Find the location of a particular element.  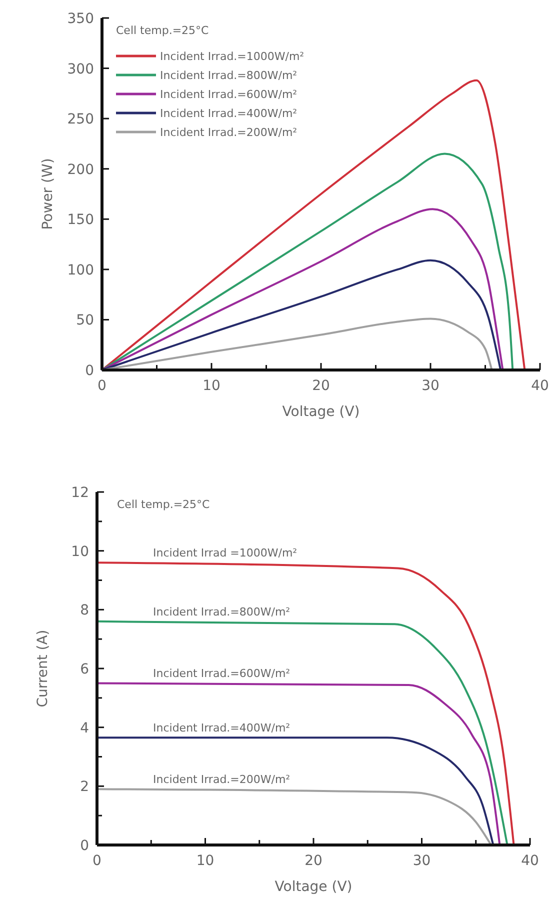

y-tick-label: 10 is located at coordinates (80, 552).